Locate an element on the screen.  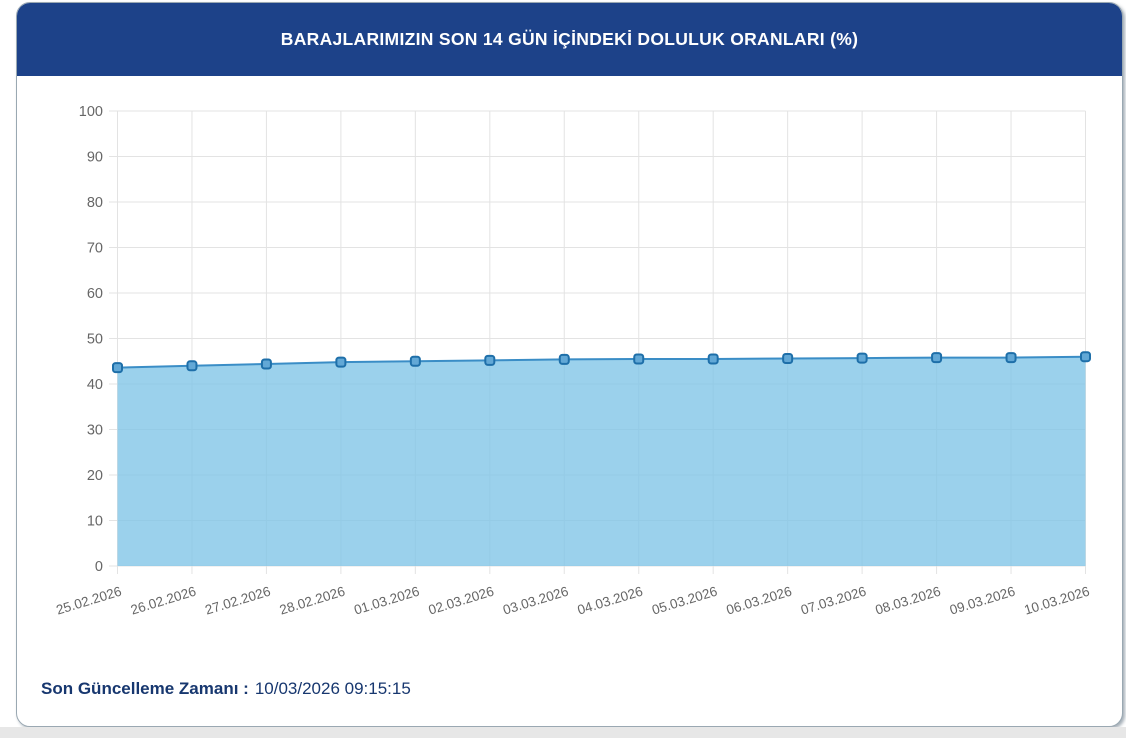
x-axis-tick-label: 07.03.2026 is located at coordinates (833, 601).